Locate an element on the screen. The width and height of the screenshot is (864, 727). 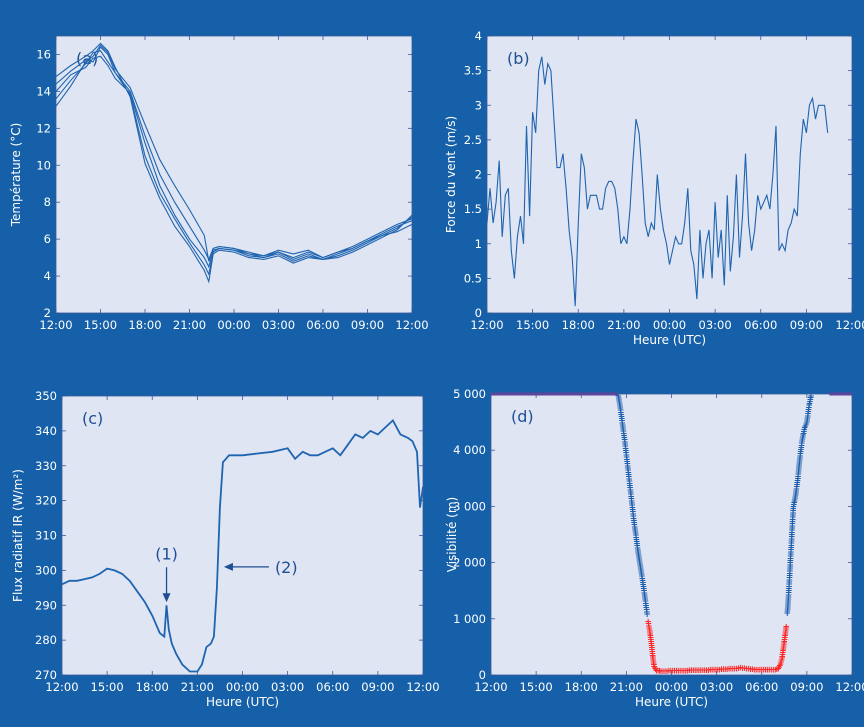
x-tick-label: 03:00 is located at coordinates (278, 325).